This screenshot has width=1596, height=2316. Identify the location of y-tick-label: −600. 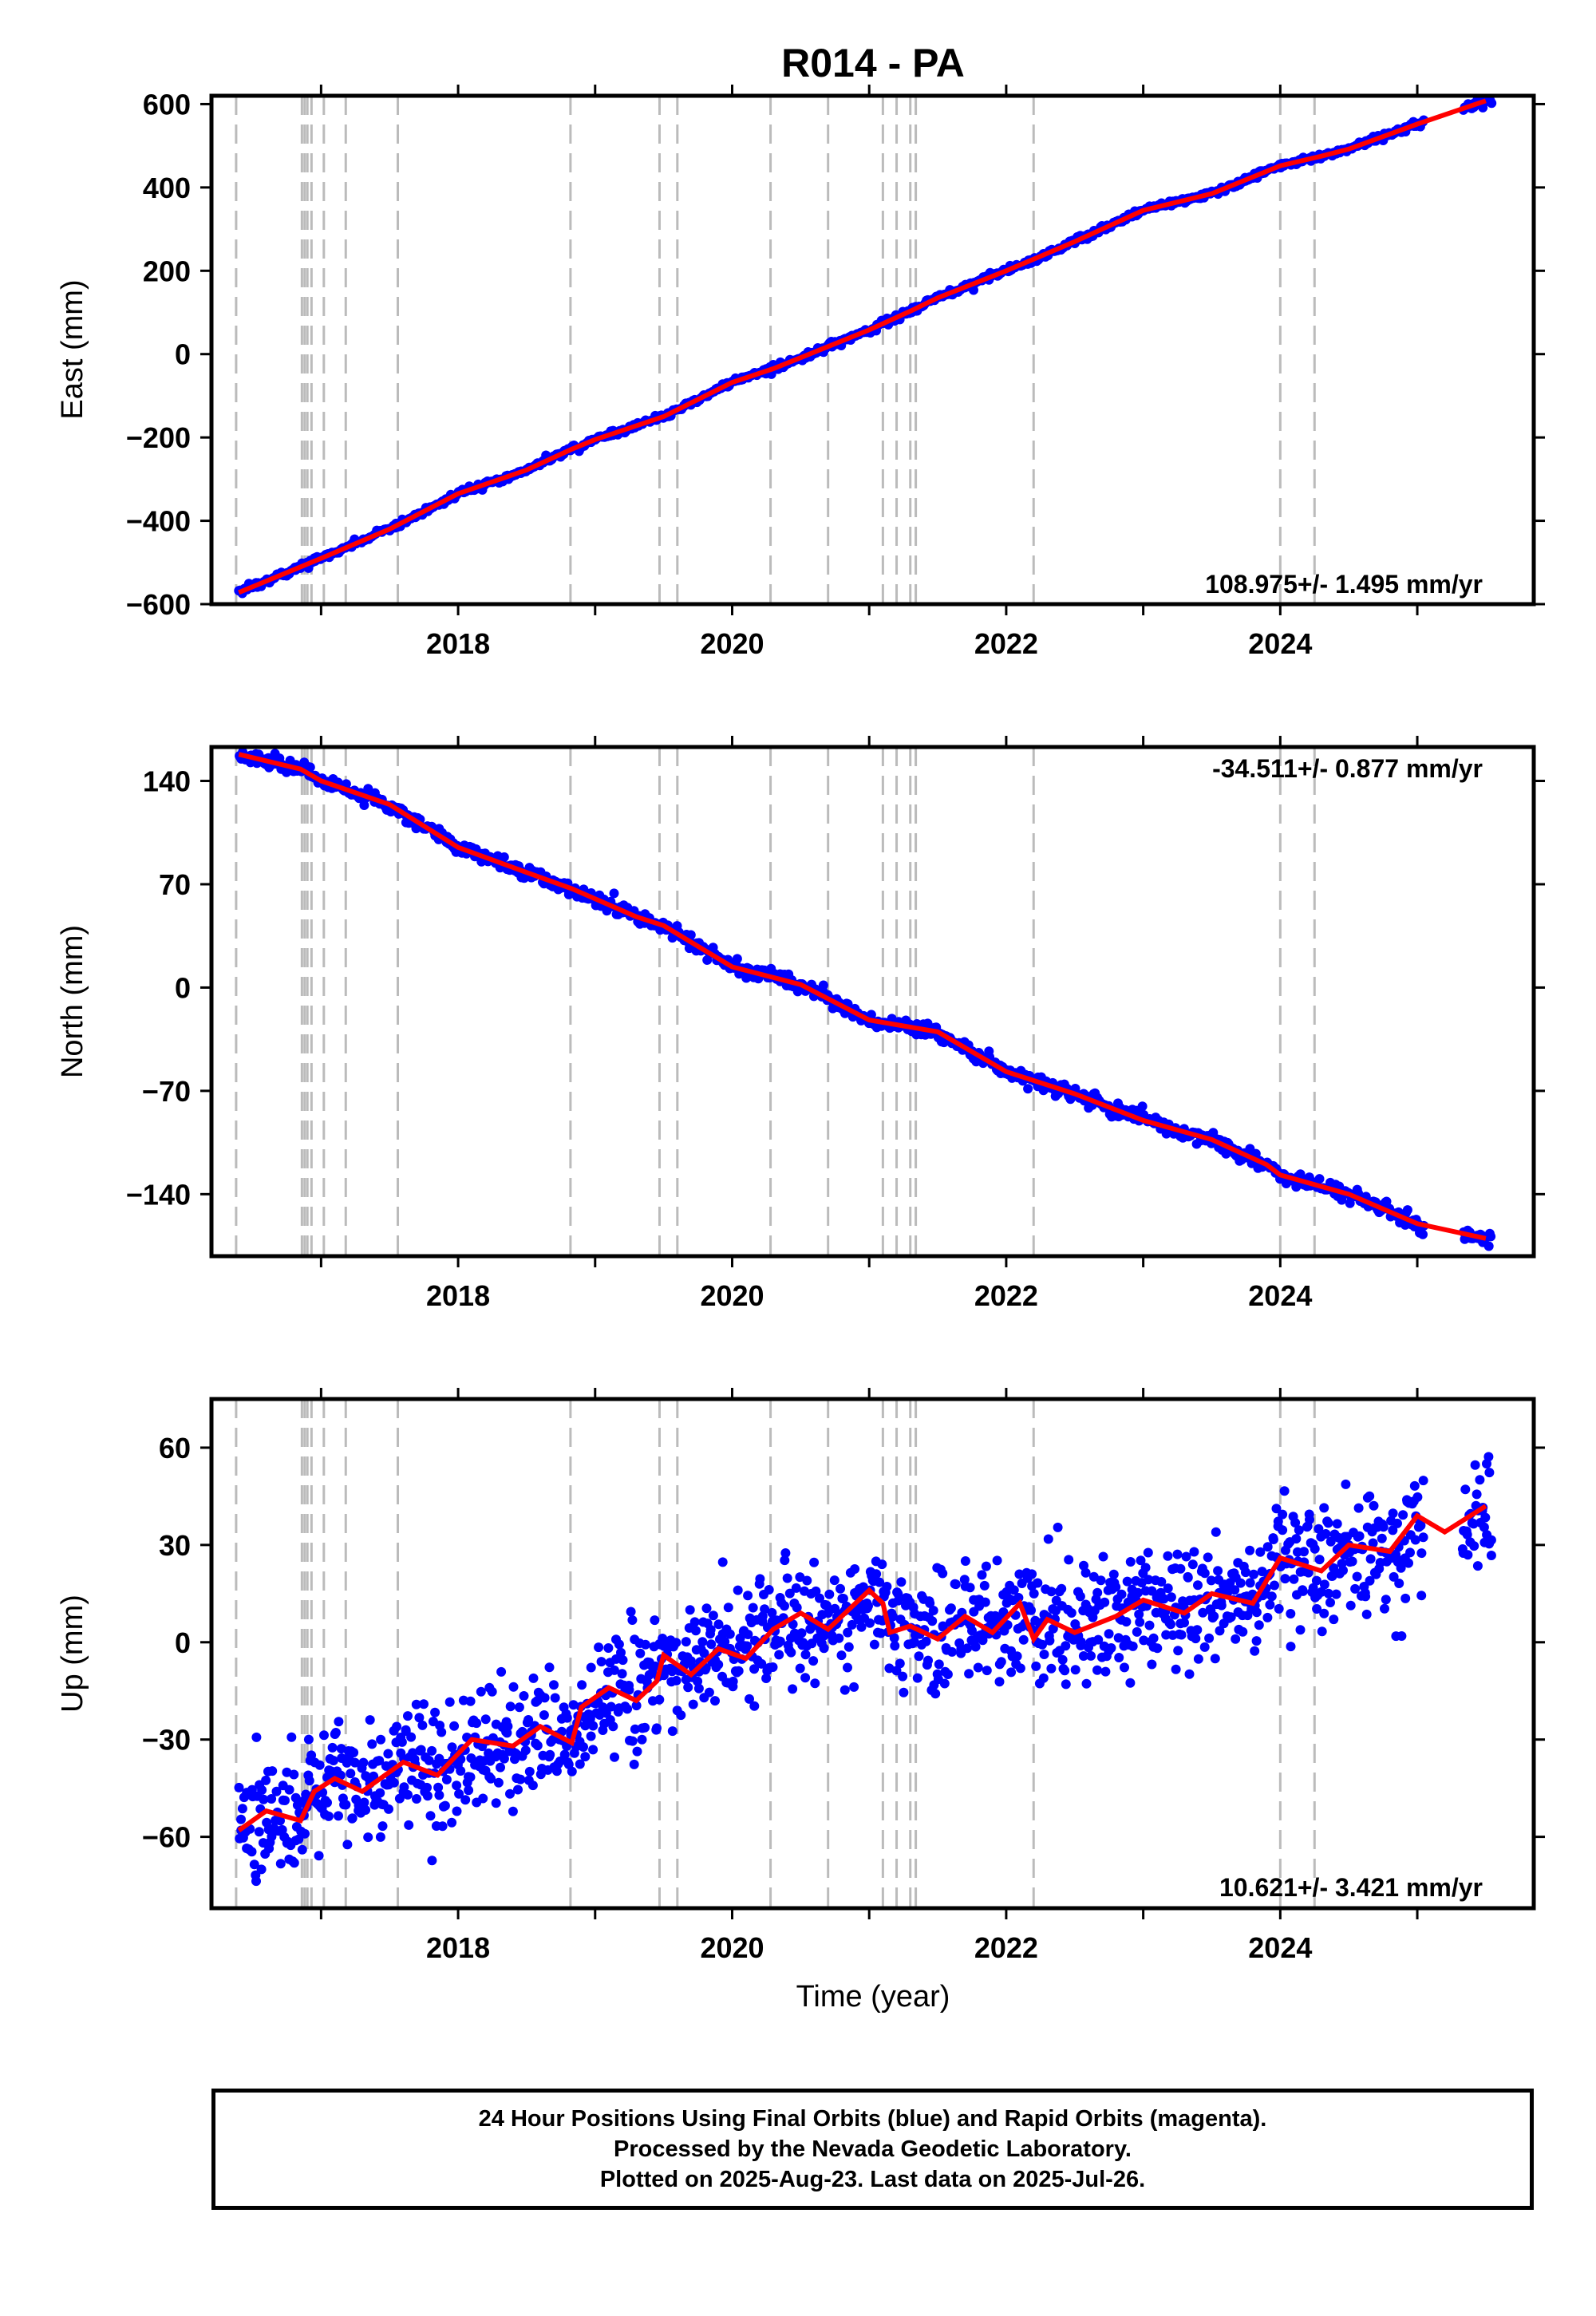
(158, 604).